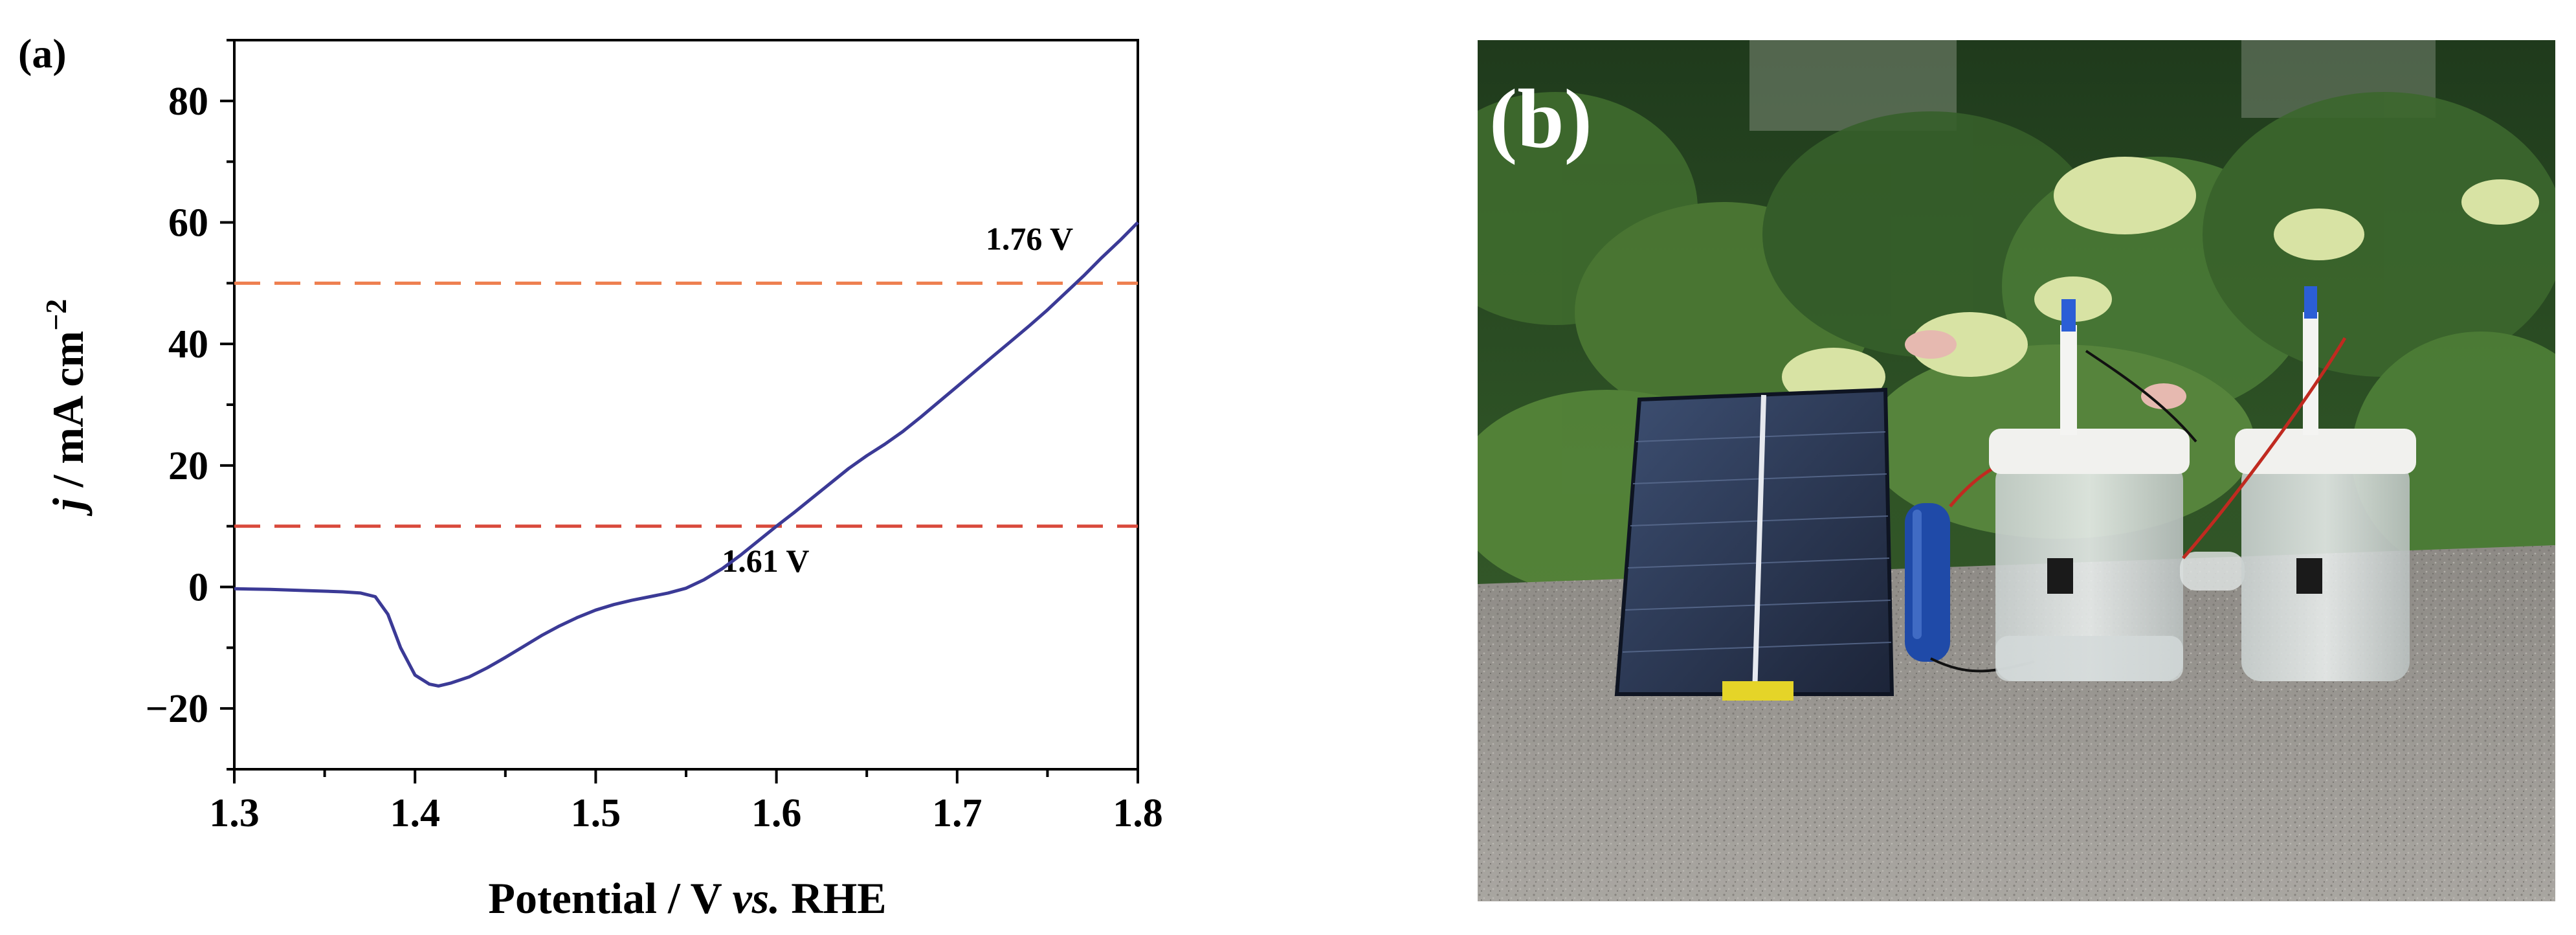 The image size is (2576, 935). Describe the element at coordinates (897, 400) in the screenshot. I see `reference-labels: 1.76 V 1.61 V` at that location.